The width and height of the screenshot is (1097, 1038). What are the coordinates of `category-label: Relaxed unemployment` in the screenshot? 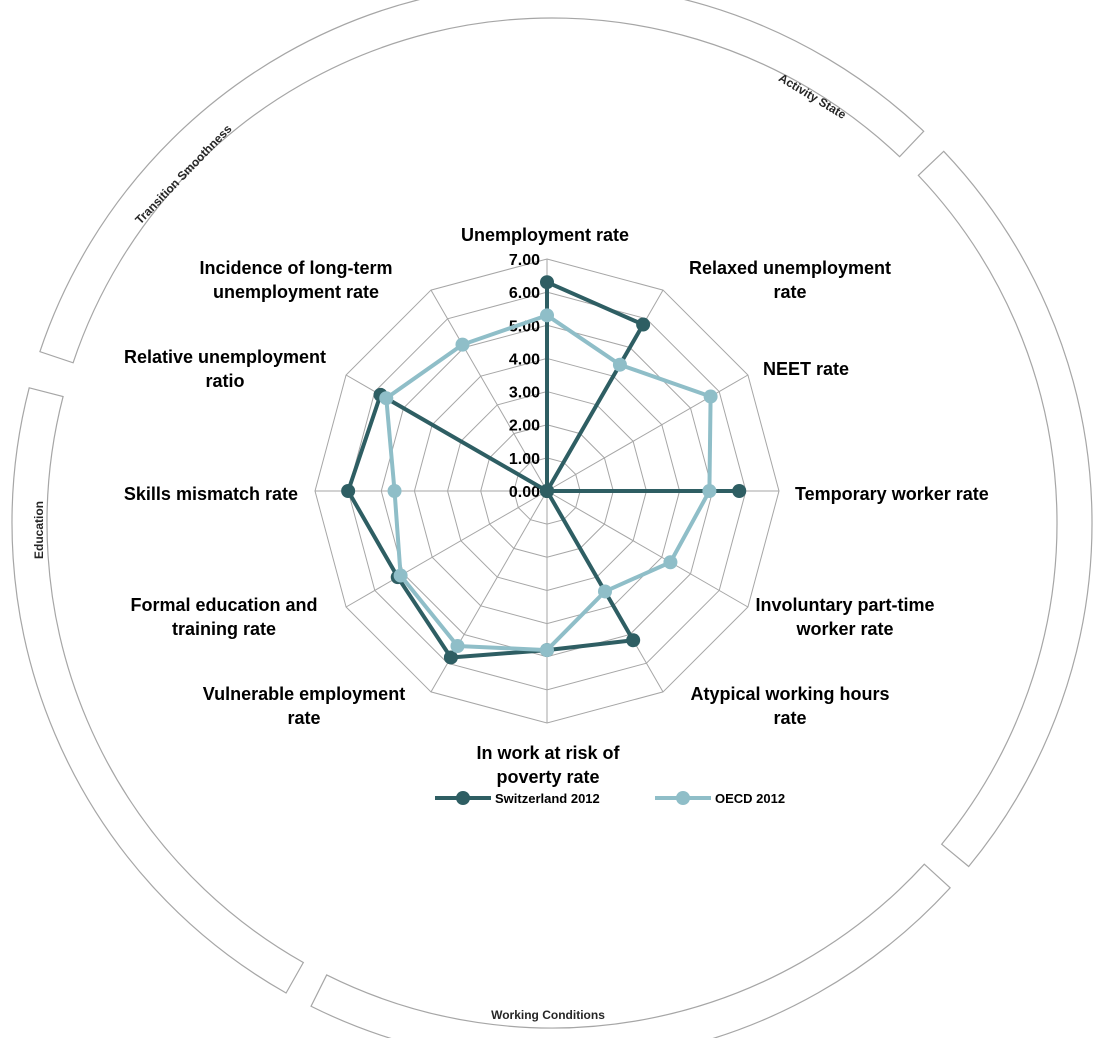 It's located at (790, 268).